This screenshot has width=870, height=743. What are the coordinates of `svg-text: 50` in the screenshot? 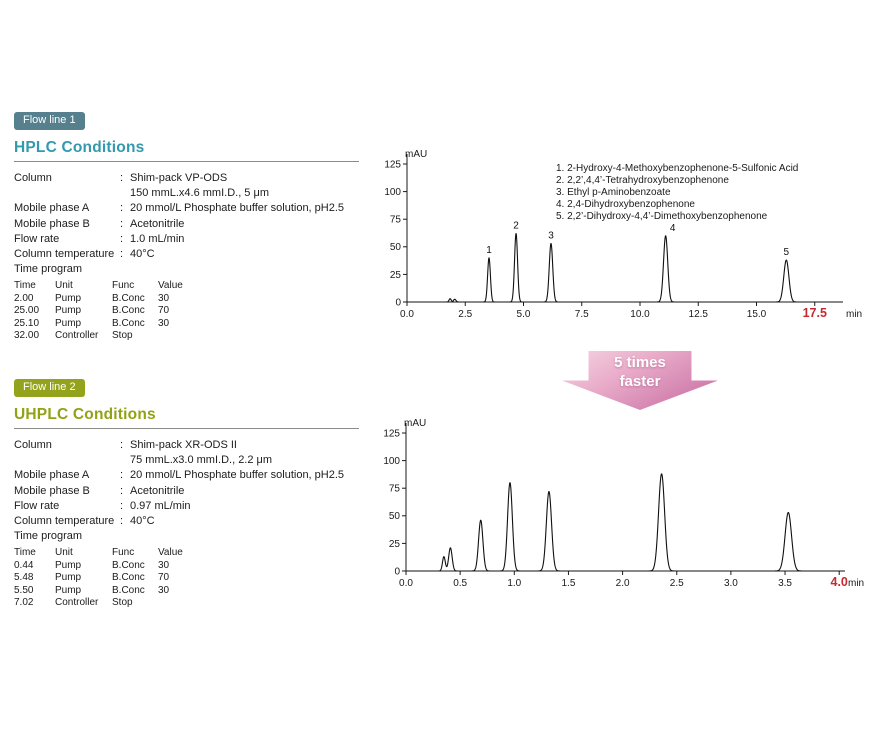 It's located at (396, 247).